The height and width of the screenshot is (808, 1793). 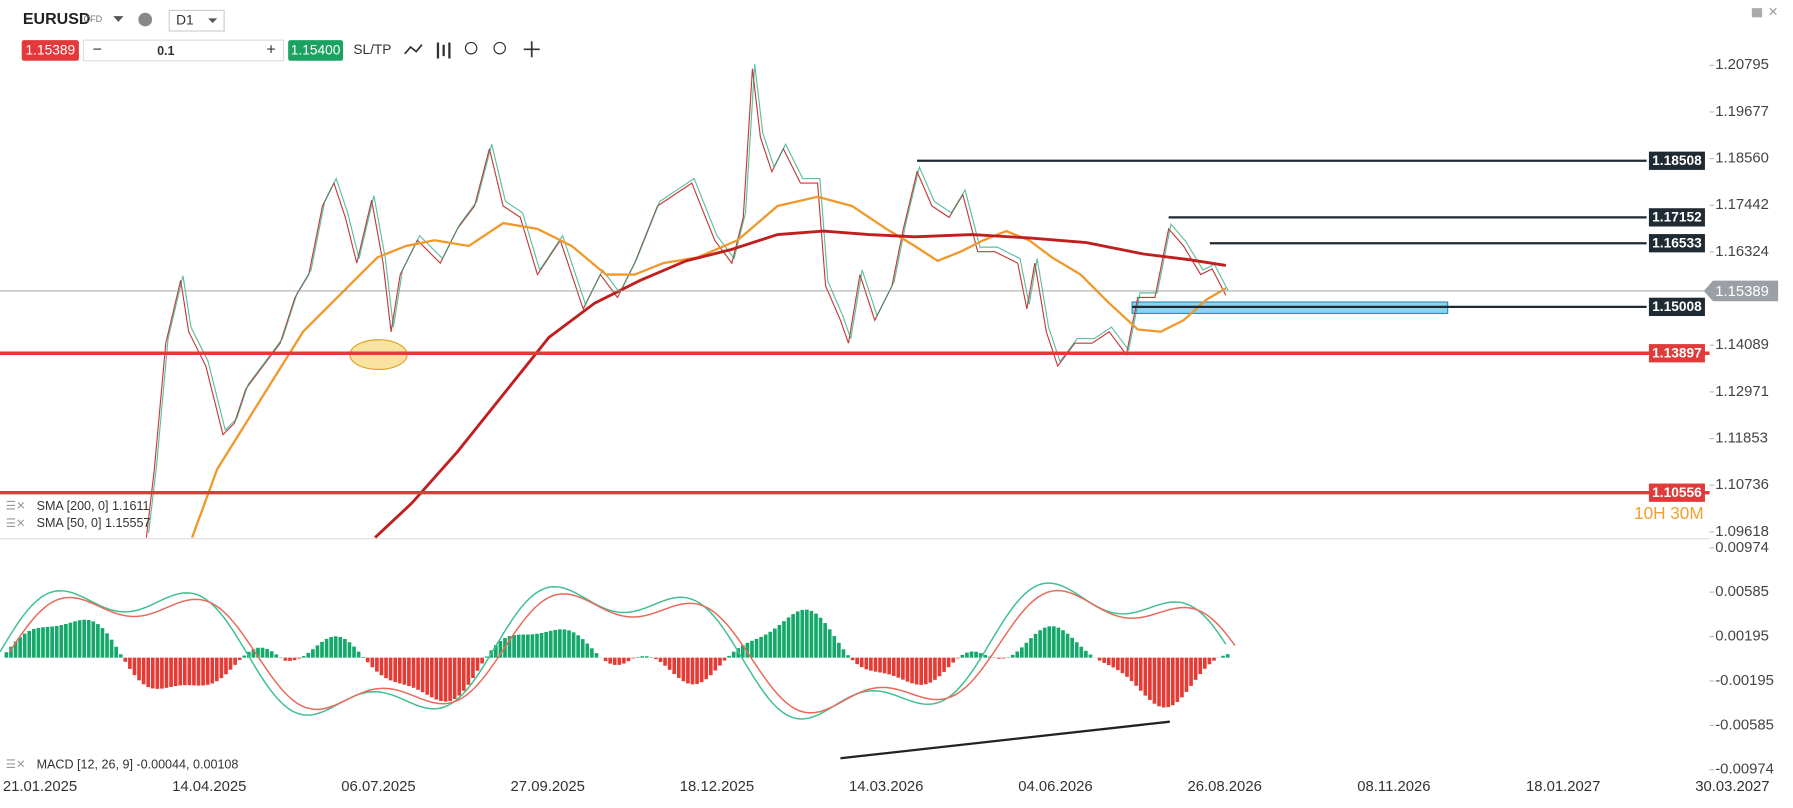 What do you see at coordinates (270, 50) in the screenshot?
I see `plus: +` at bounding box center [270, 50].